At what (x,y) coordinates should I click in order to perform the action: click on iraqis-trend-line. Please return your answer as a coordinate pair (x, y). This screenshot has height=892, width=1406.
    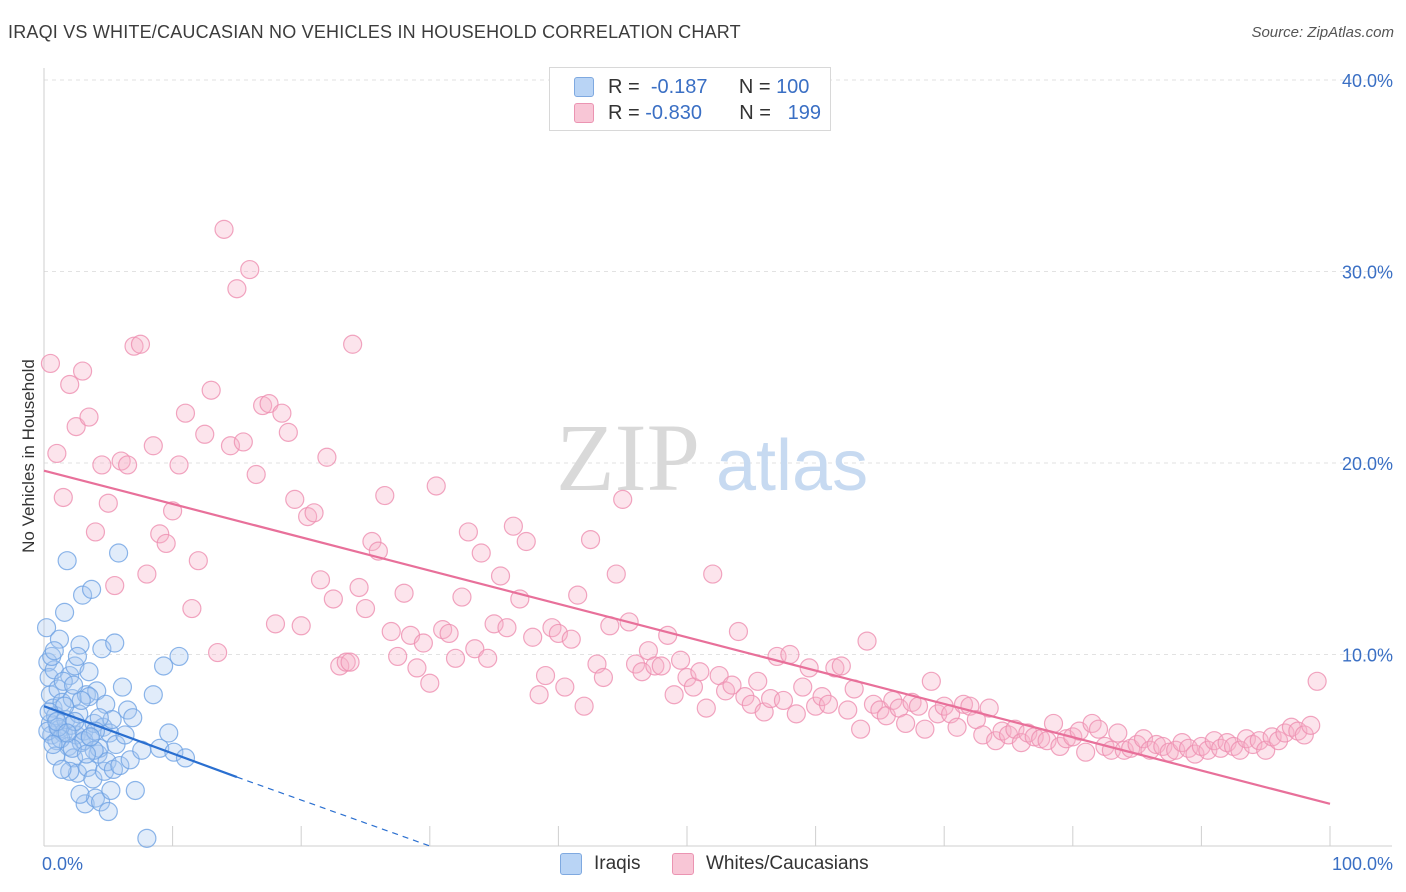
    Looking at the image, I should click on (140, 742).